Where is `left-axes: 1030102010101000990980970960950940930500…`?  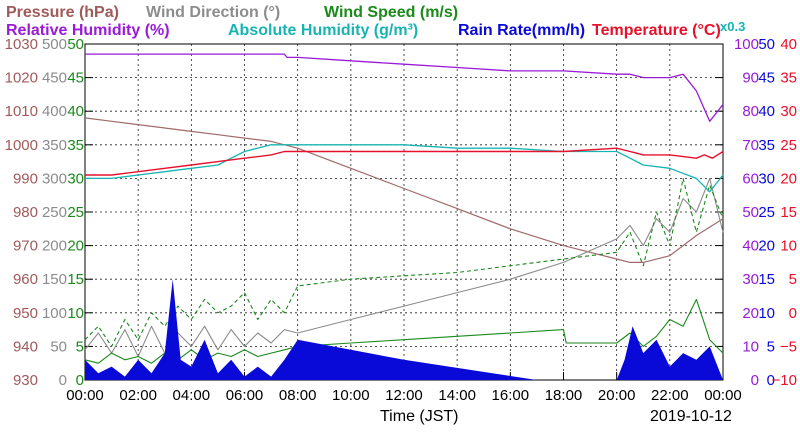
left-axes: 1030102010101000990980970960950940930500… is located at coordinates (49, 212).